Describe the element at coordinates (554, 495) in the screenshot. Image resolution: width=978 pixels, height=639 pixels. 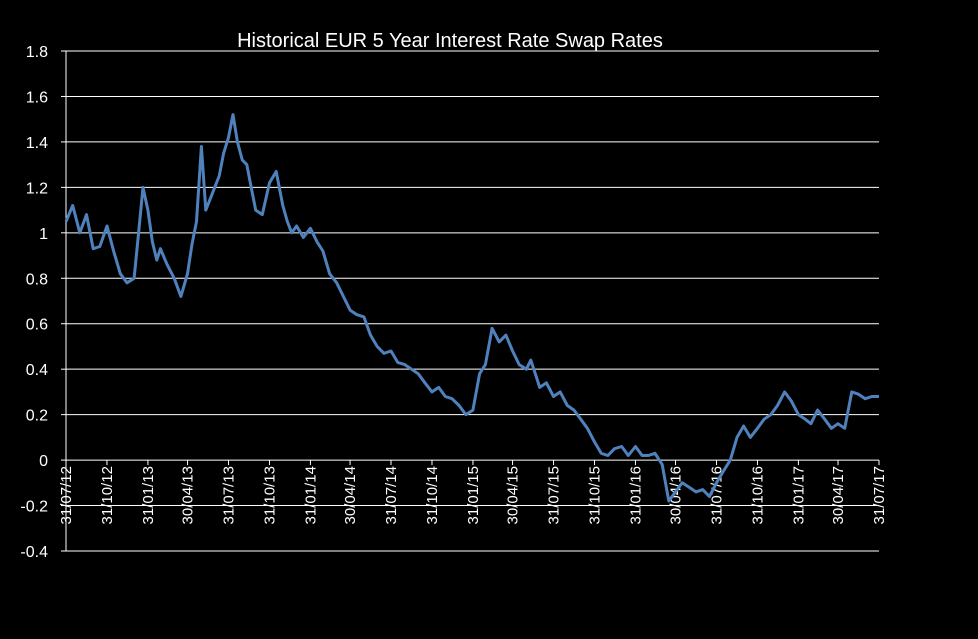
I see `x-tick-label: 31/07/15` at that location.